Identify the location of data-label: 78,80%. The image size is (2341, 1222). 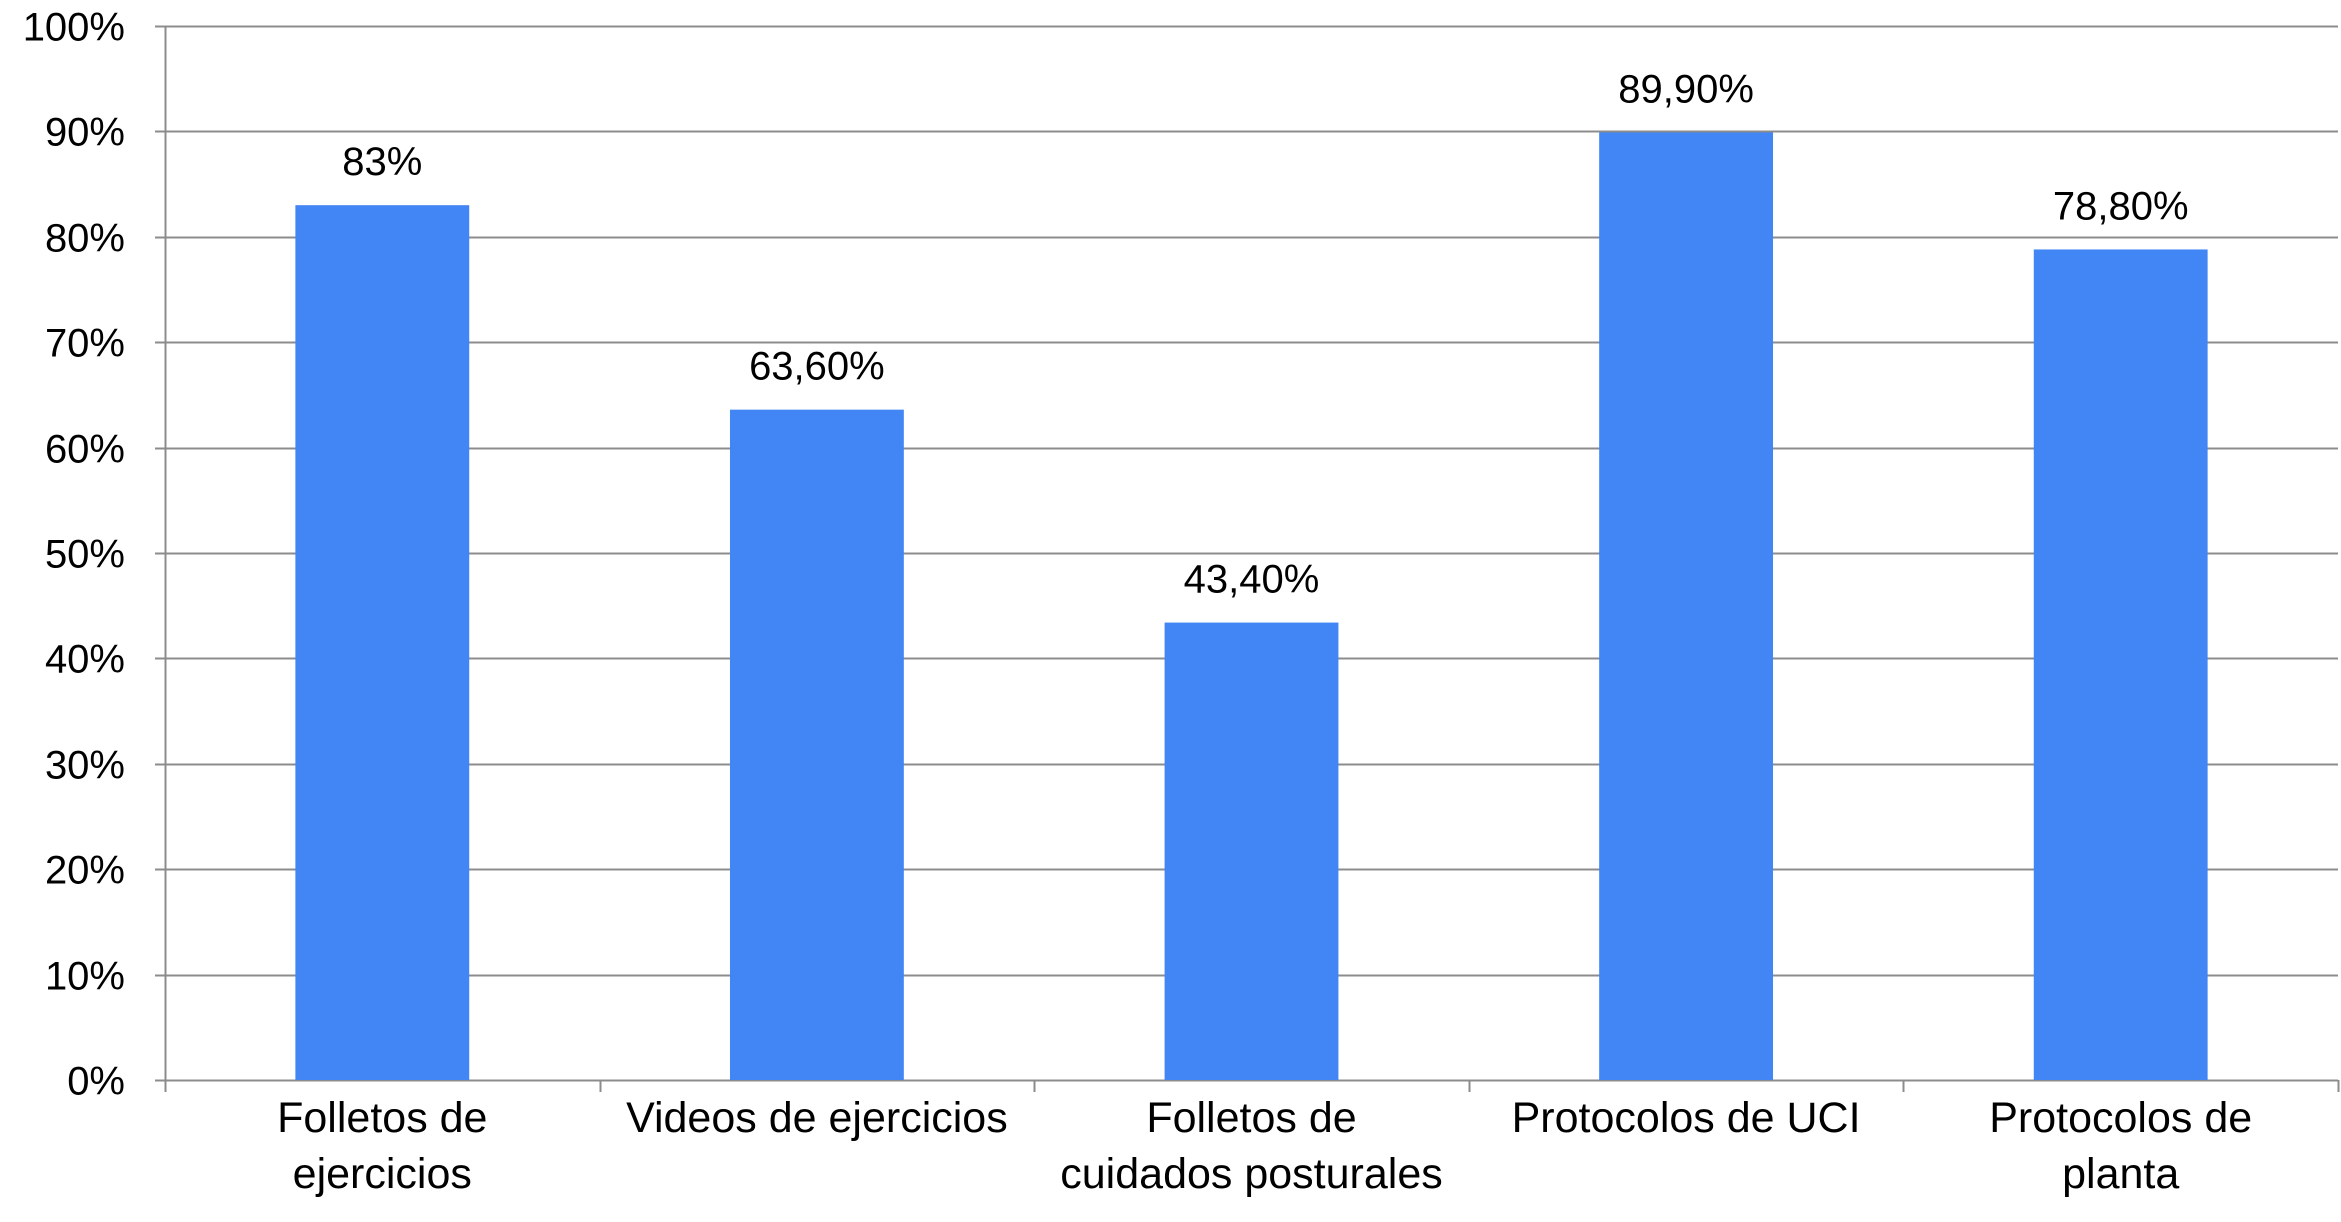
(2121, 206).